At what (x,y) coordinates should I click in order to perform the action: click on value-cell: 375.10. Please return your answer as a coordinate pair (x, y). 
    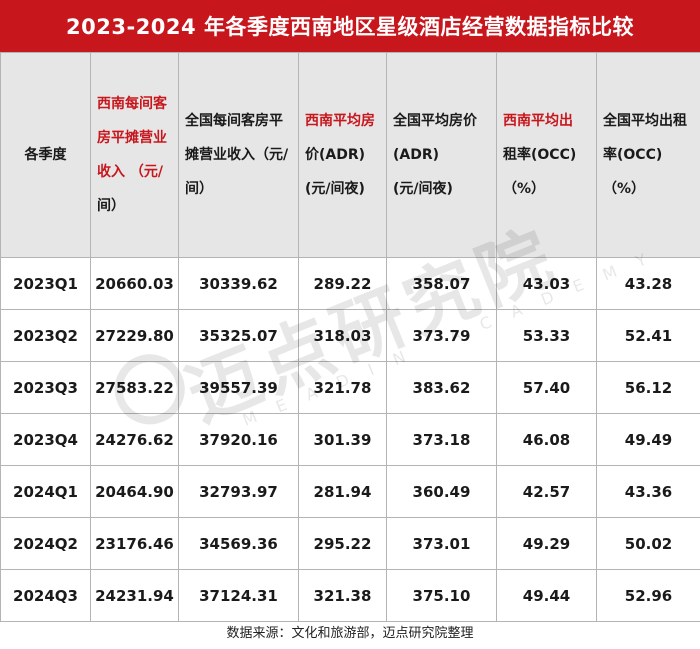
    Looking at the image, I should click on (441, 595).